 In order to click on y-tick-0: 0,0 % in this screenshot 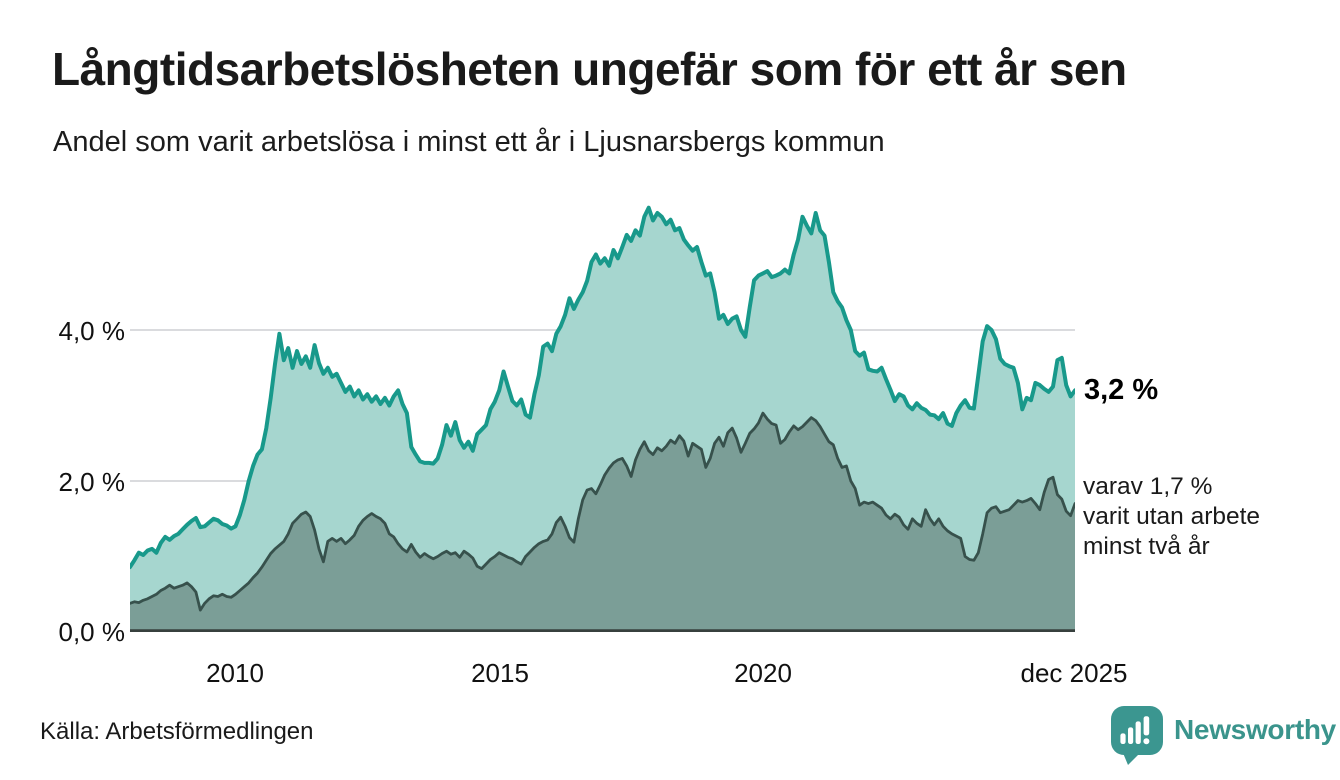, I will do `click(92, 632)`.